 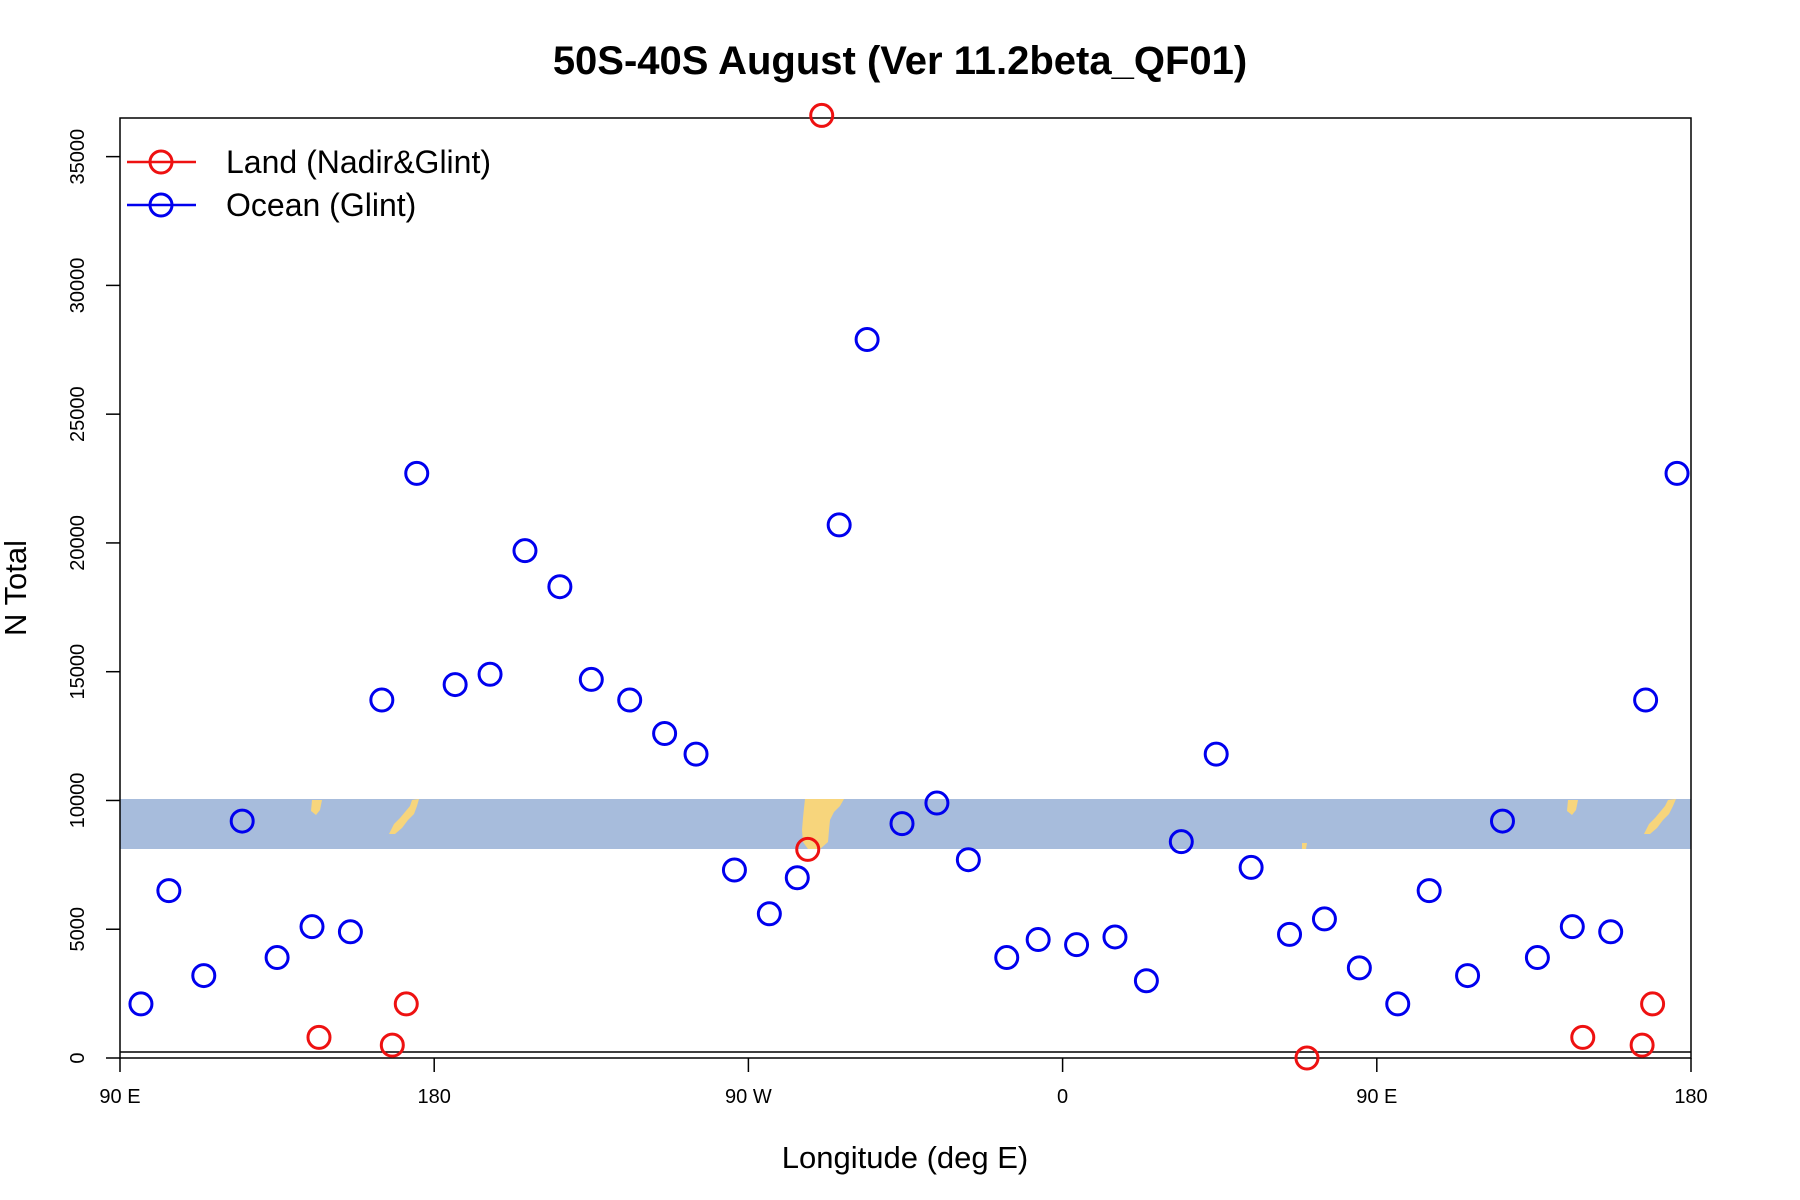 I want to click on y-tick-label: 15000, so click(x=78, y=672).